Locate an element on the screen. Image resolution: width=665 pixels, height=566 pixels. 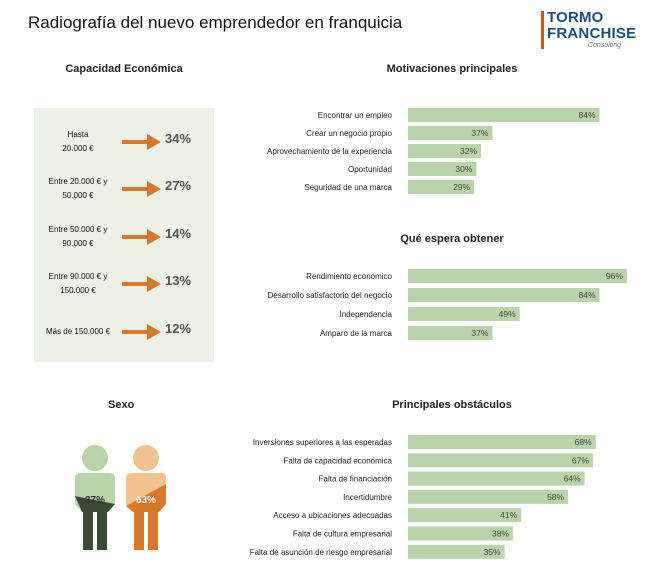
capacidad-percentage: 34% is located at coordinates (178, 138).